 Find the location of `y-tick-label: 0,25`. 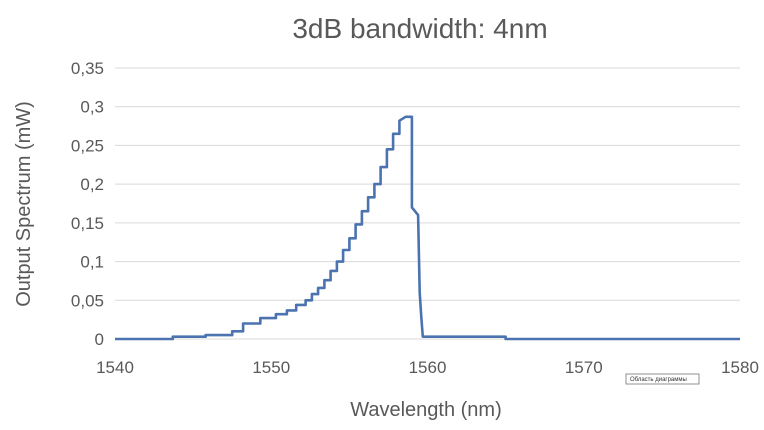

y-tick-label: 0,25 is located at coordinates (87, 145).